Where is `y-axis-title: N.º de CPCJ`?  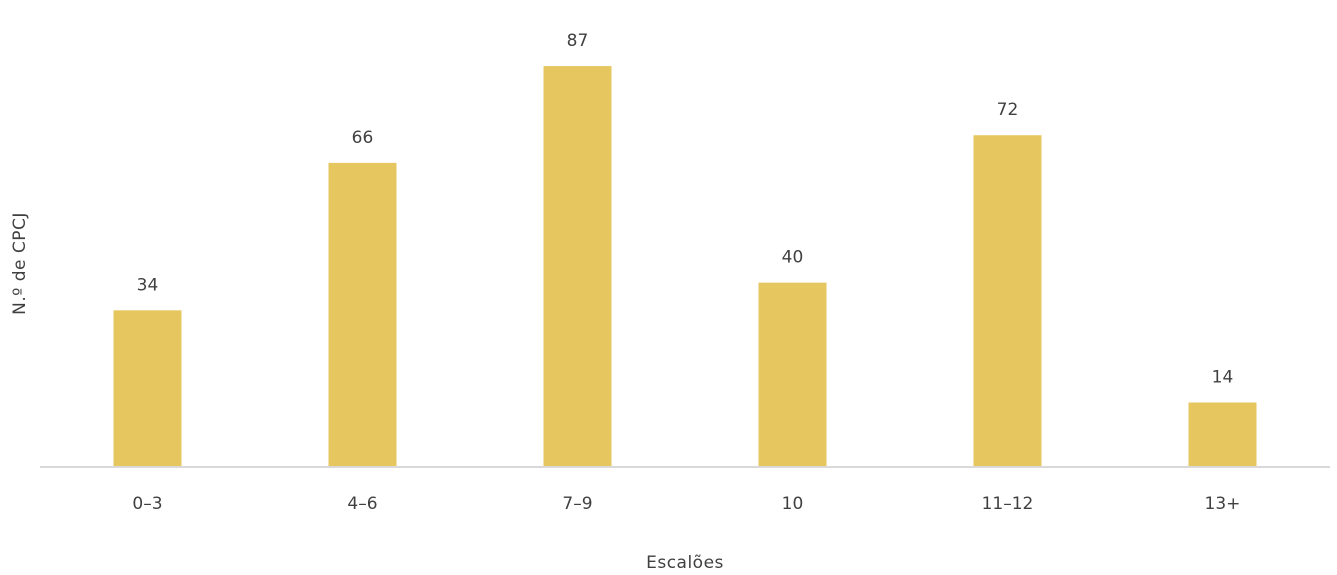 y-axis-title: N.º de CPCJ is located at coordinates (20, 263).